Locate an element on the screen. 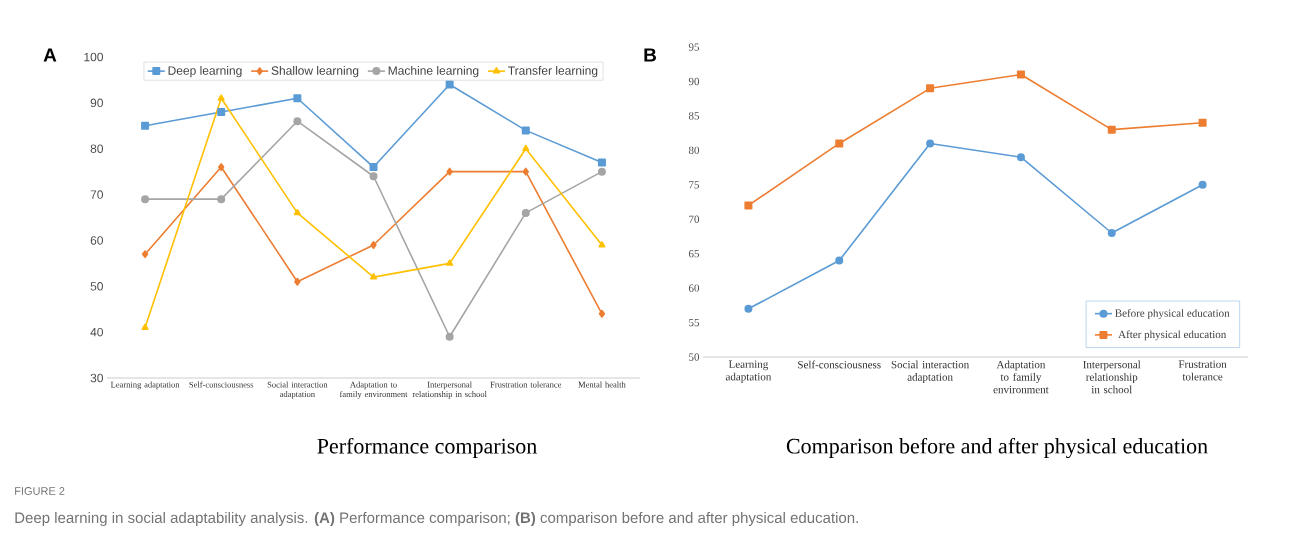 The image size is (1290, 550). legend-label: Machine learning is located at coordinates (433, 72).